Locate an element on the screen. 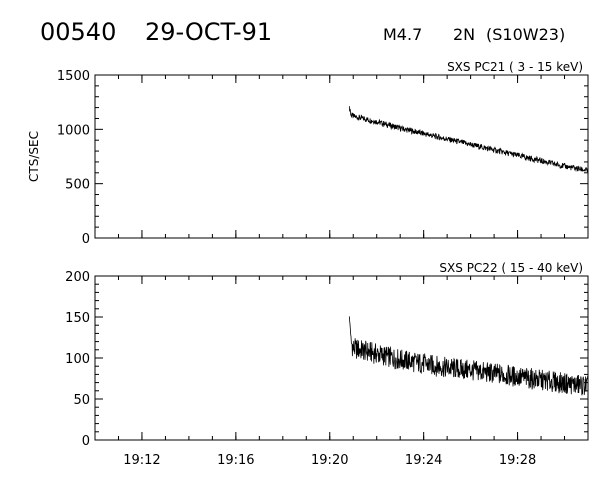 This screenshot has width=600, height=480. optical-class: 2N is located at coordinates (464, 34).